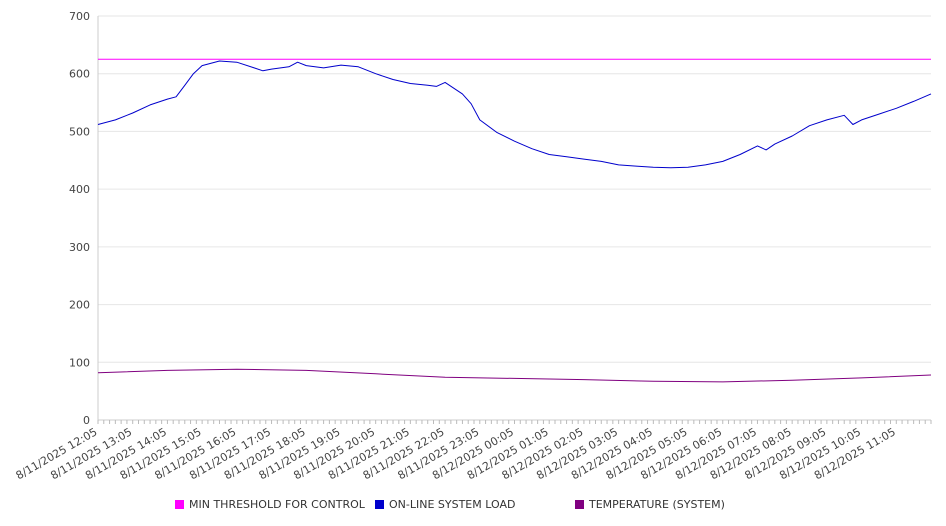  I want to click on legend-label-threshold: MIN THRESHOLD FOR CONTROL, so click(277, 504).